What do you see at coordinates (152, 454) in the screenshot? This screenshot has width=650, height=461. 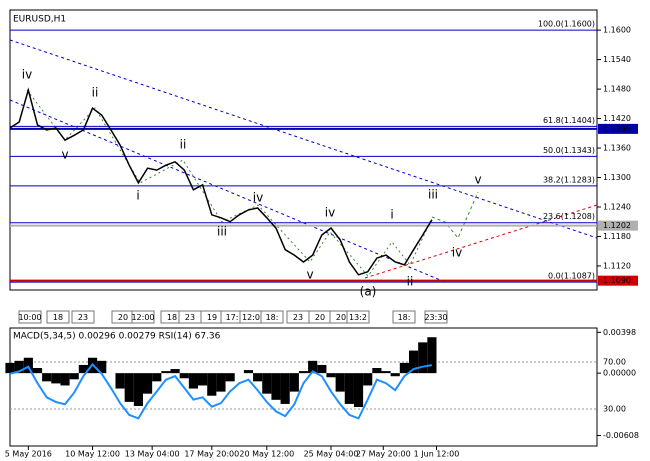 I see `x-tick-label: 13 May 04:00` at bounding box center [152, 454].